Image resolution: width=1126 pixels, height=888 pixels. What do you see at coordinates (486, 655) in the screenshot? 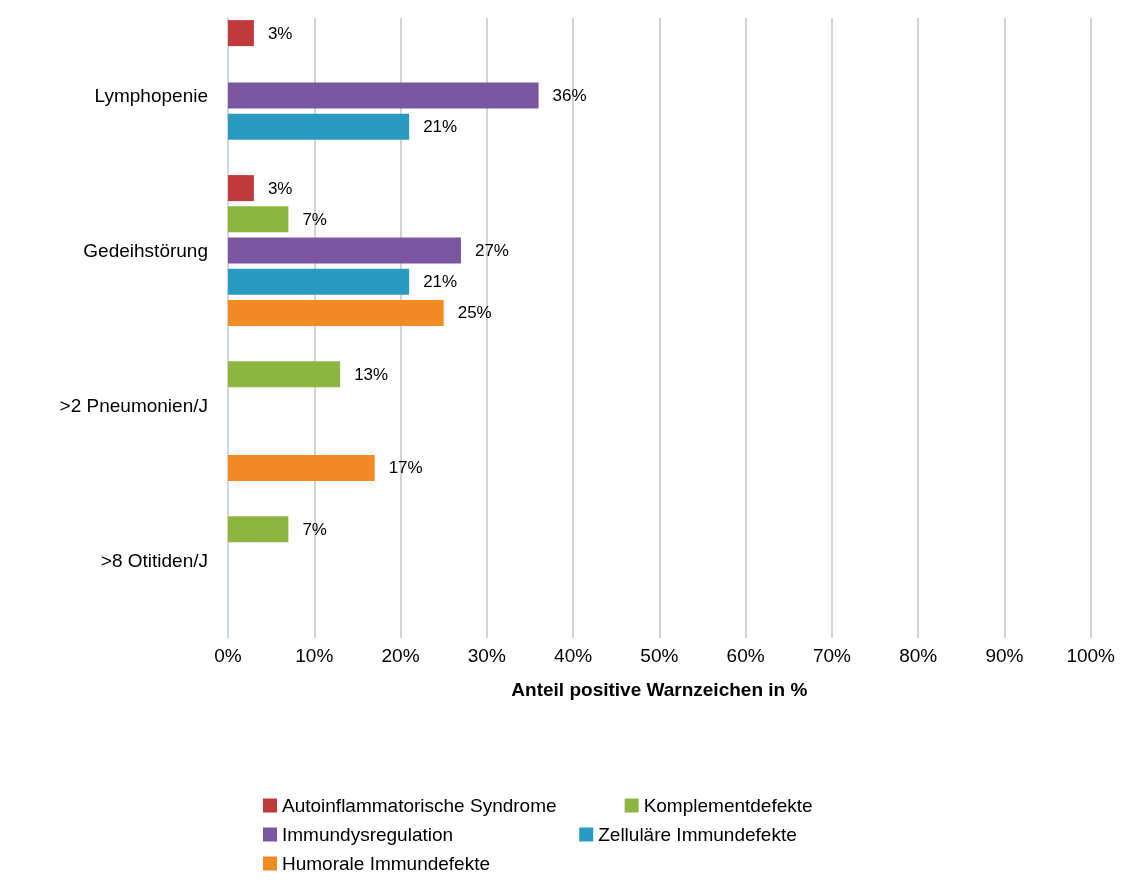
I see `x-tick-label: 30%` at bounding box center [486, 655].